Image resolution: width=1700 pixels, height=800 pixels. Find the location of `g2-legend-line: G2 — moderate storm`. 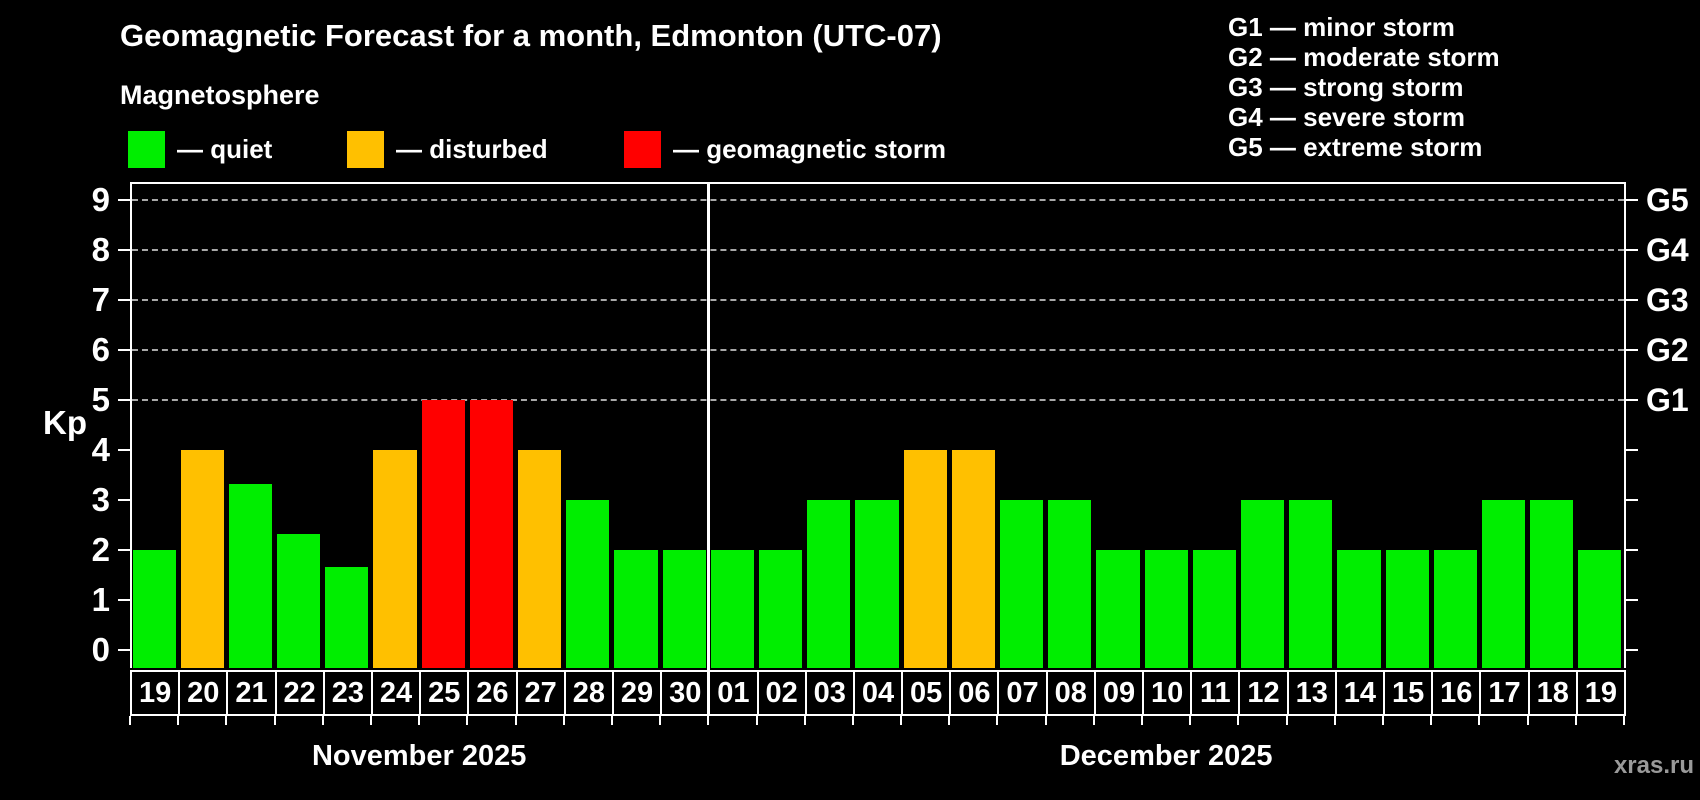

g2-legend-line: G2 — moderate storm is located at coordinates (1364, 57).